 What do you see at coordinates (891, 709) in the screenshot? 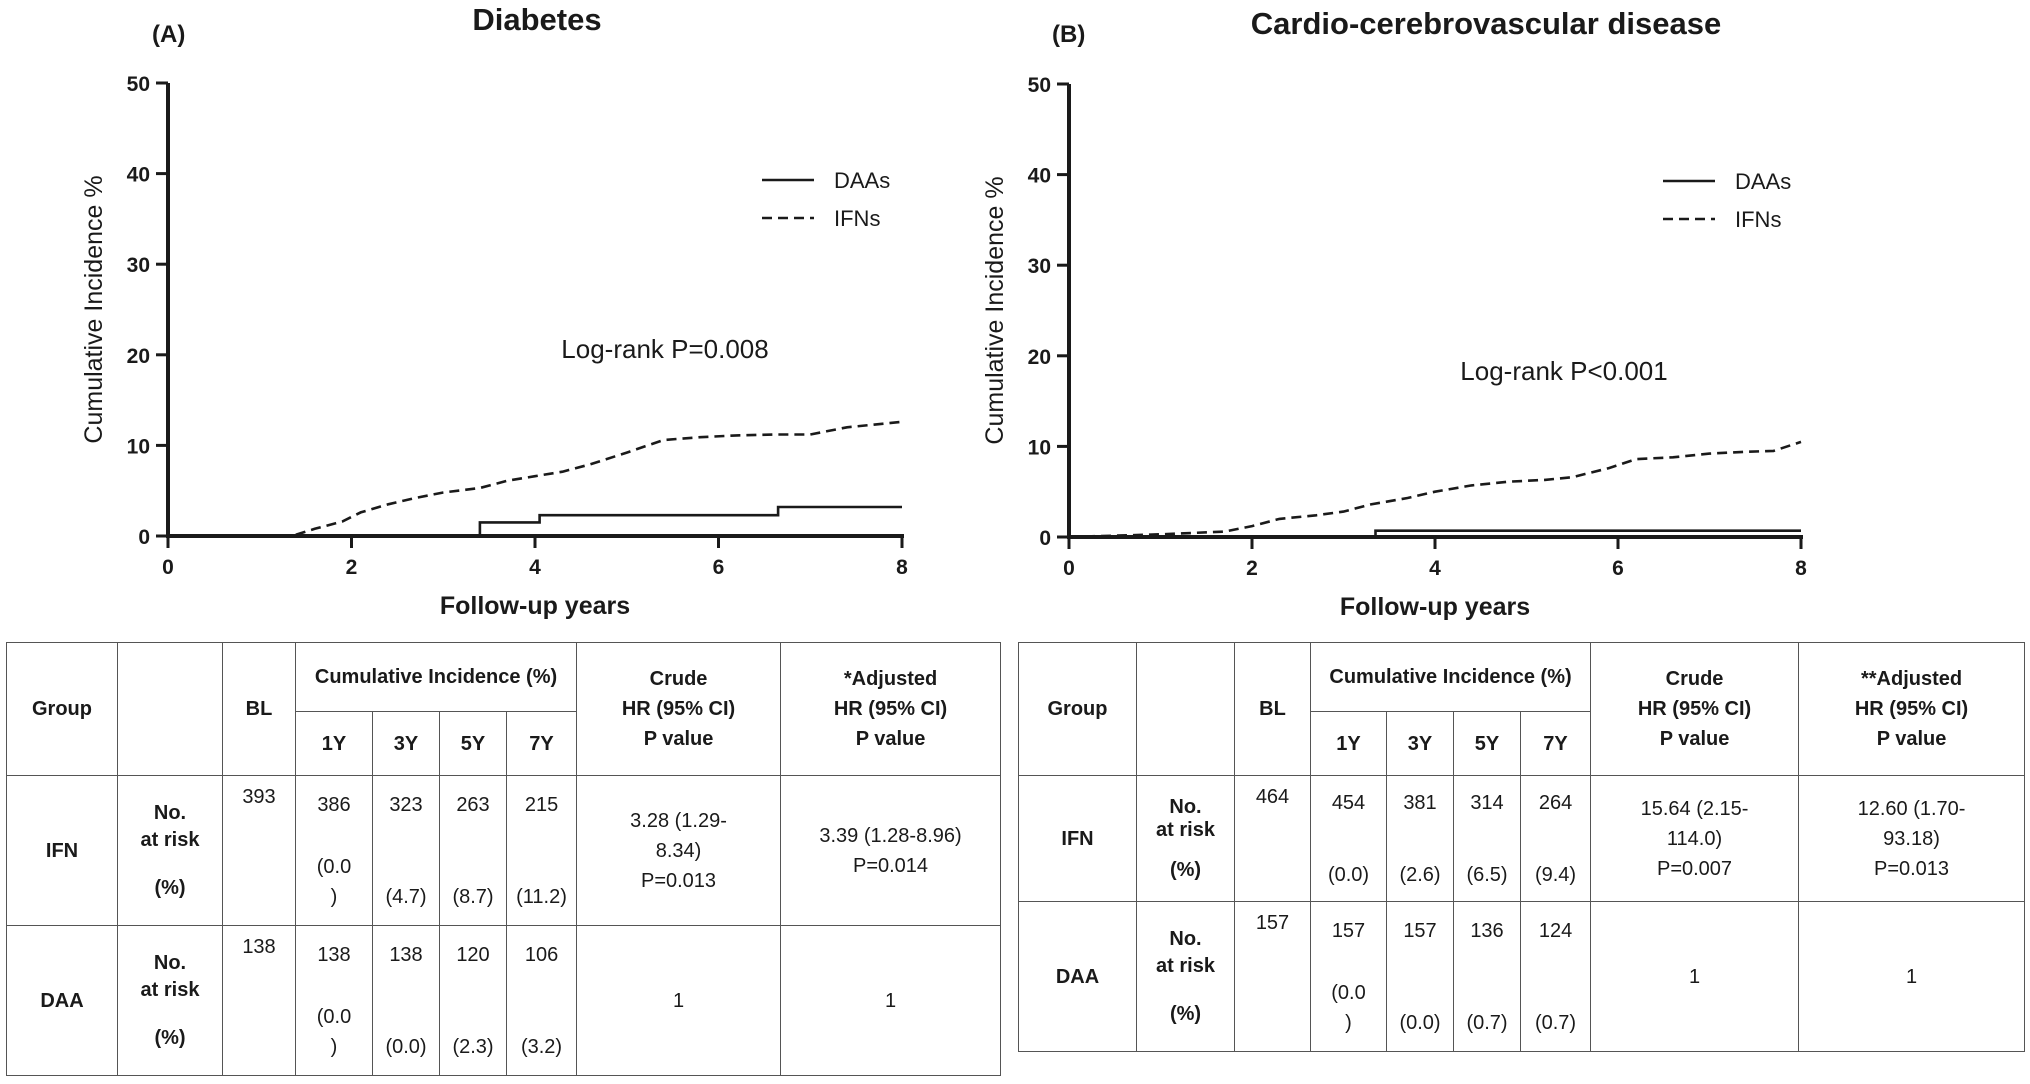
I see `header-adjusted: *Adjusted HR (95% CI) P value` at bounding box center [891, 709].